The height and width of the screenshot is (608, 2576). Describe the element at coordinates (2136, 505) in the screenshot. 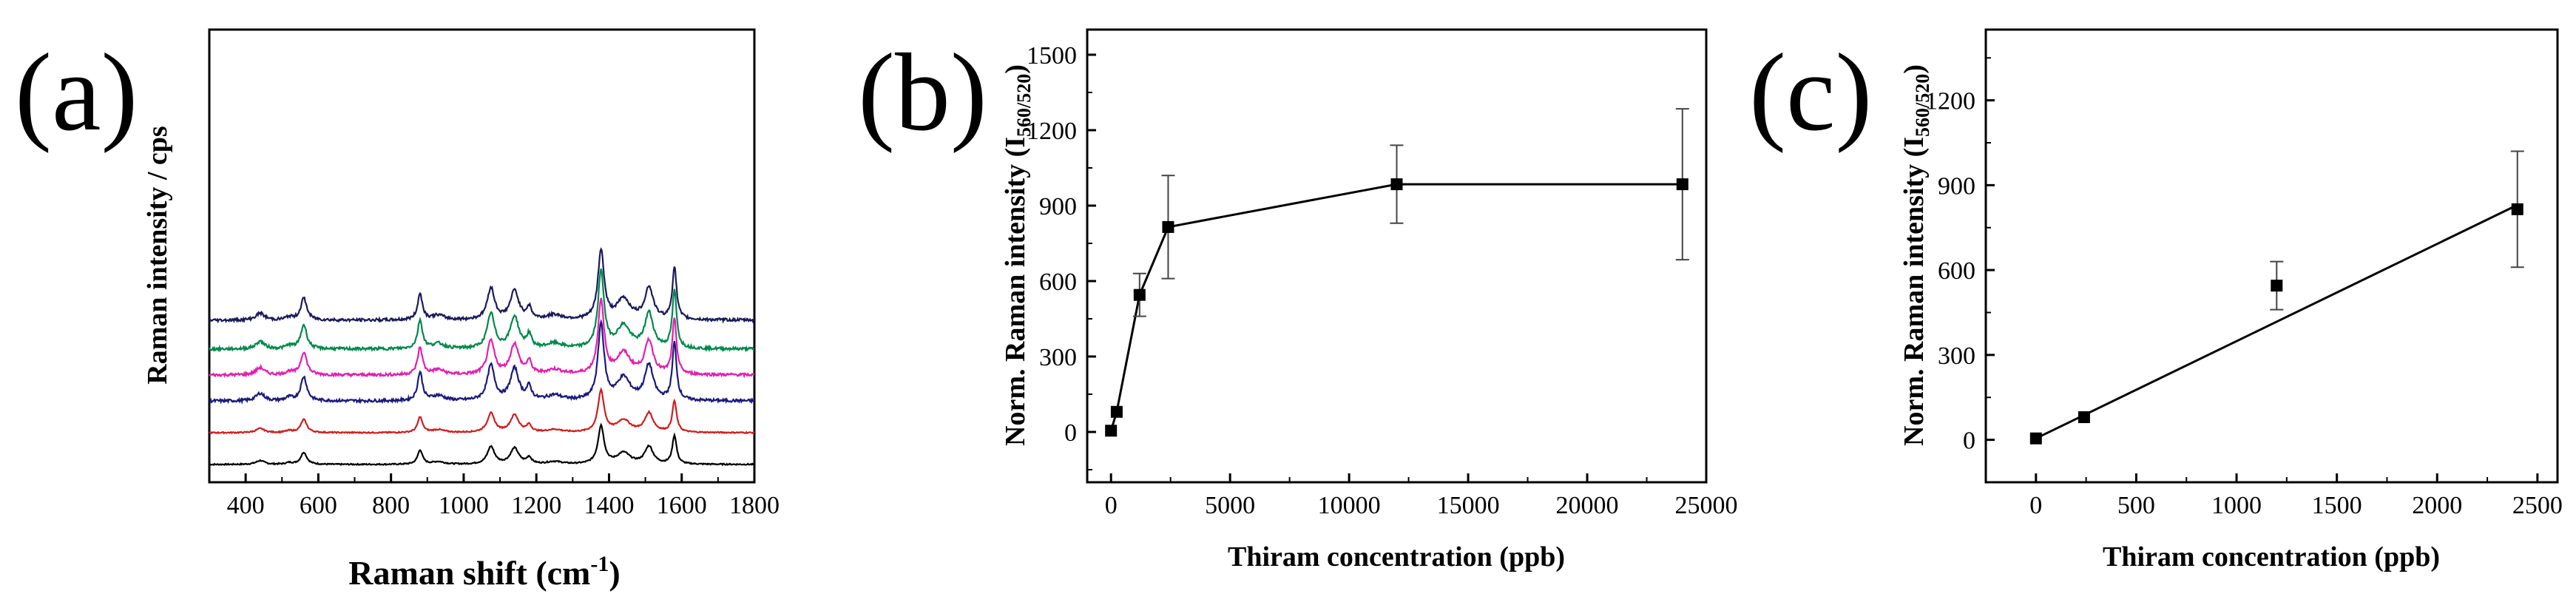

I see `panel-c-x-tick-label: 500` at that location.